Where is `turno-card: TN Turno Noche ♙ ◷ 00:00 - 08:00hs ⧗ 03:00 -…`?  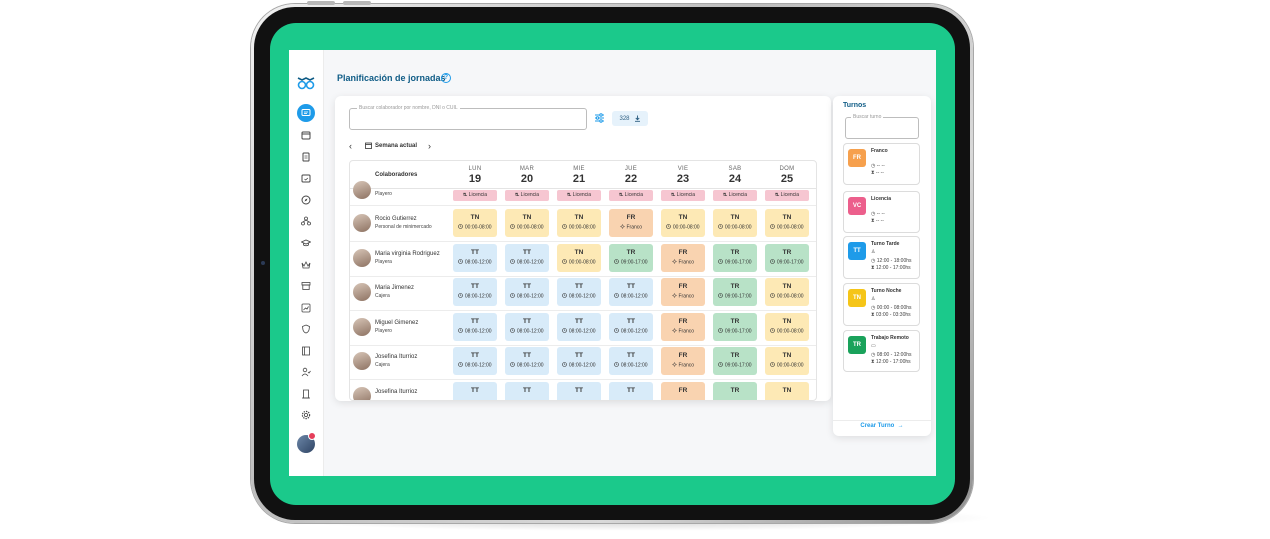 turno-card: TN Turno Noche ♙ ◷ 00:00 - 08:00hs ⧗ 03:00 -… is located at coordinates (881, 304).